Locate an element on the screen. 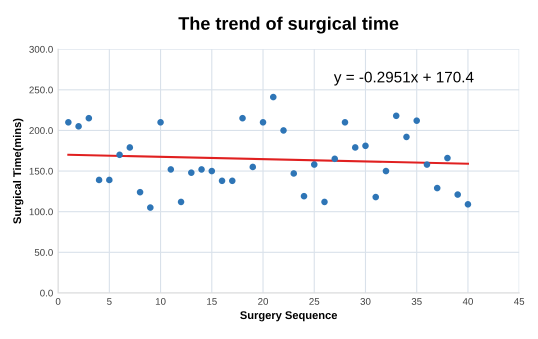  y-tick-label: 200.0 is located at coordinates (41, 130).